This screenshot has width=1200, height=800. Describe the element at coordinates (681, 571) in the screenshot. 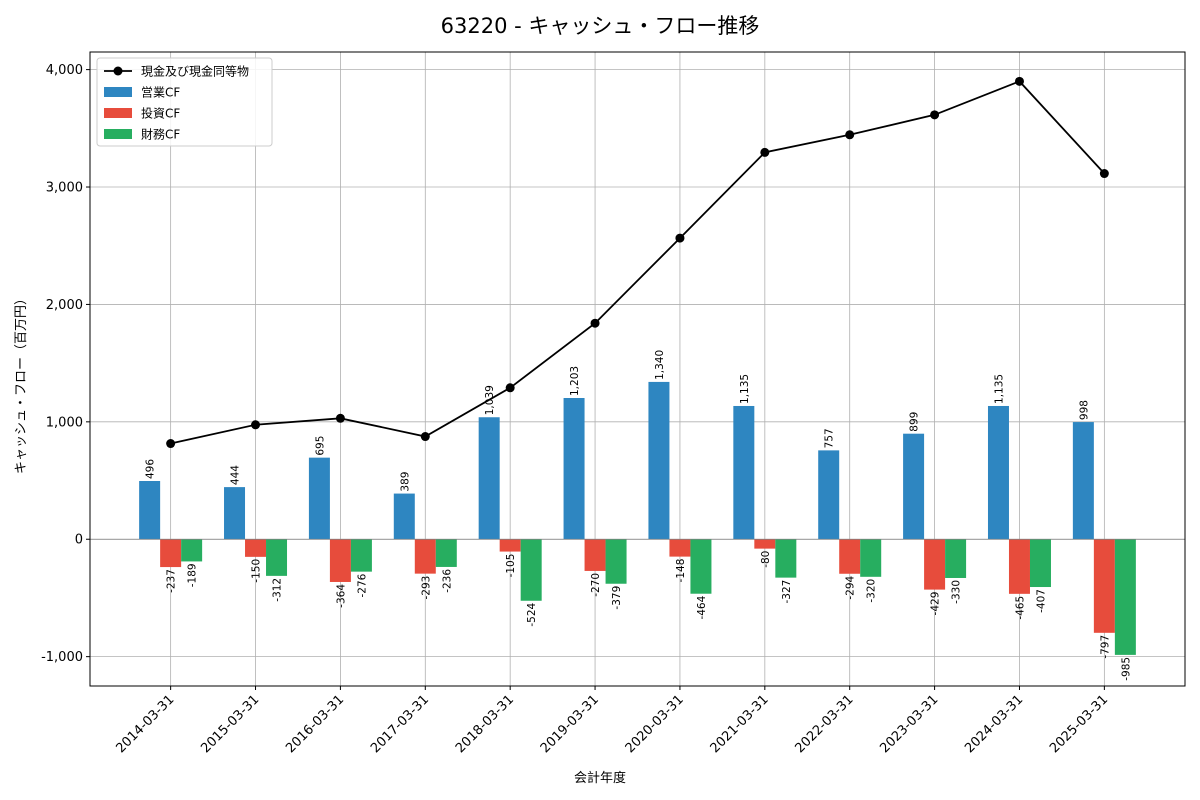

I see `bar-label: -148` at that location.